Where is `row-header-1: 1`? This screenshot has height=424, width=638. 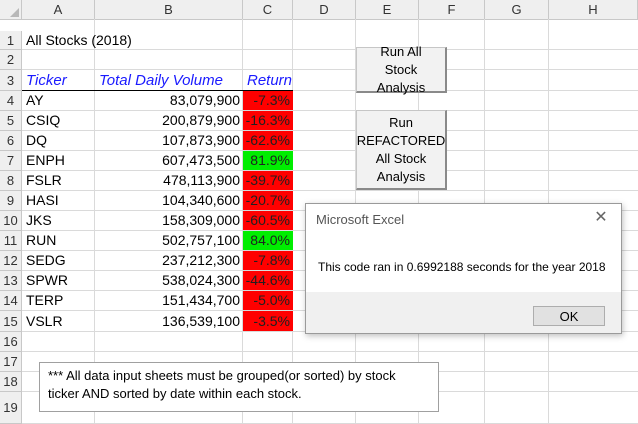 row-header-1: 1 is located at coordinates (11, 40).